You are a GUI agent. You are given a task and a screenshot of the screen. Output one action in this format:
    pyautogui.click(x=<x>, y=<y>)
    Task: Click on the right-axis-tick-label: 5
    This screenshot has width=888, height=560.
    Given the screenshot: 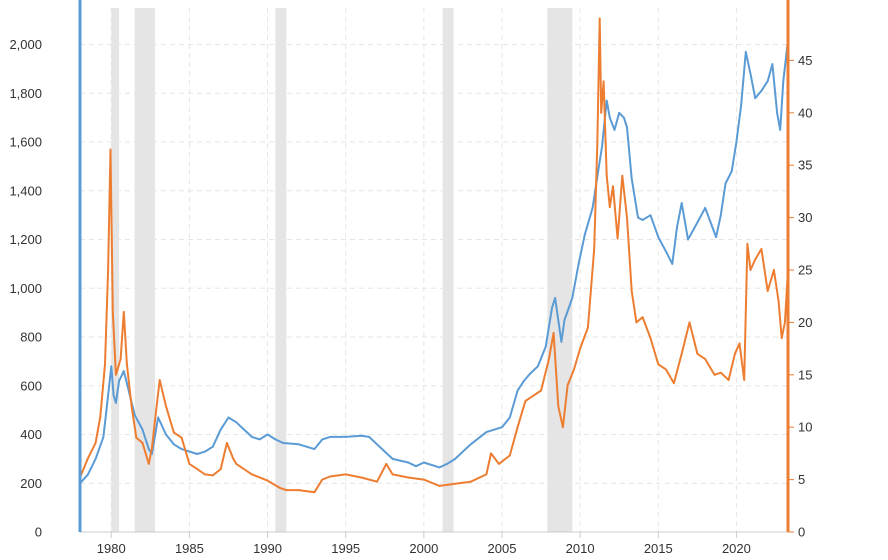 What is the action you would take?
    pyautogui.click(x=801, y=479)
    